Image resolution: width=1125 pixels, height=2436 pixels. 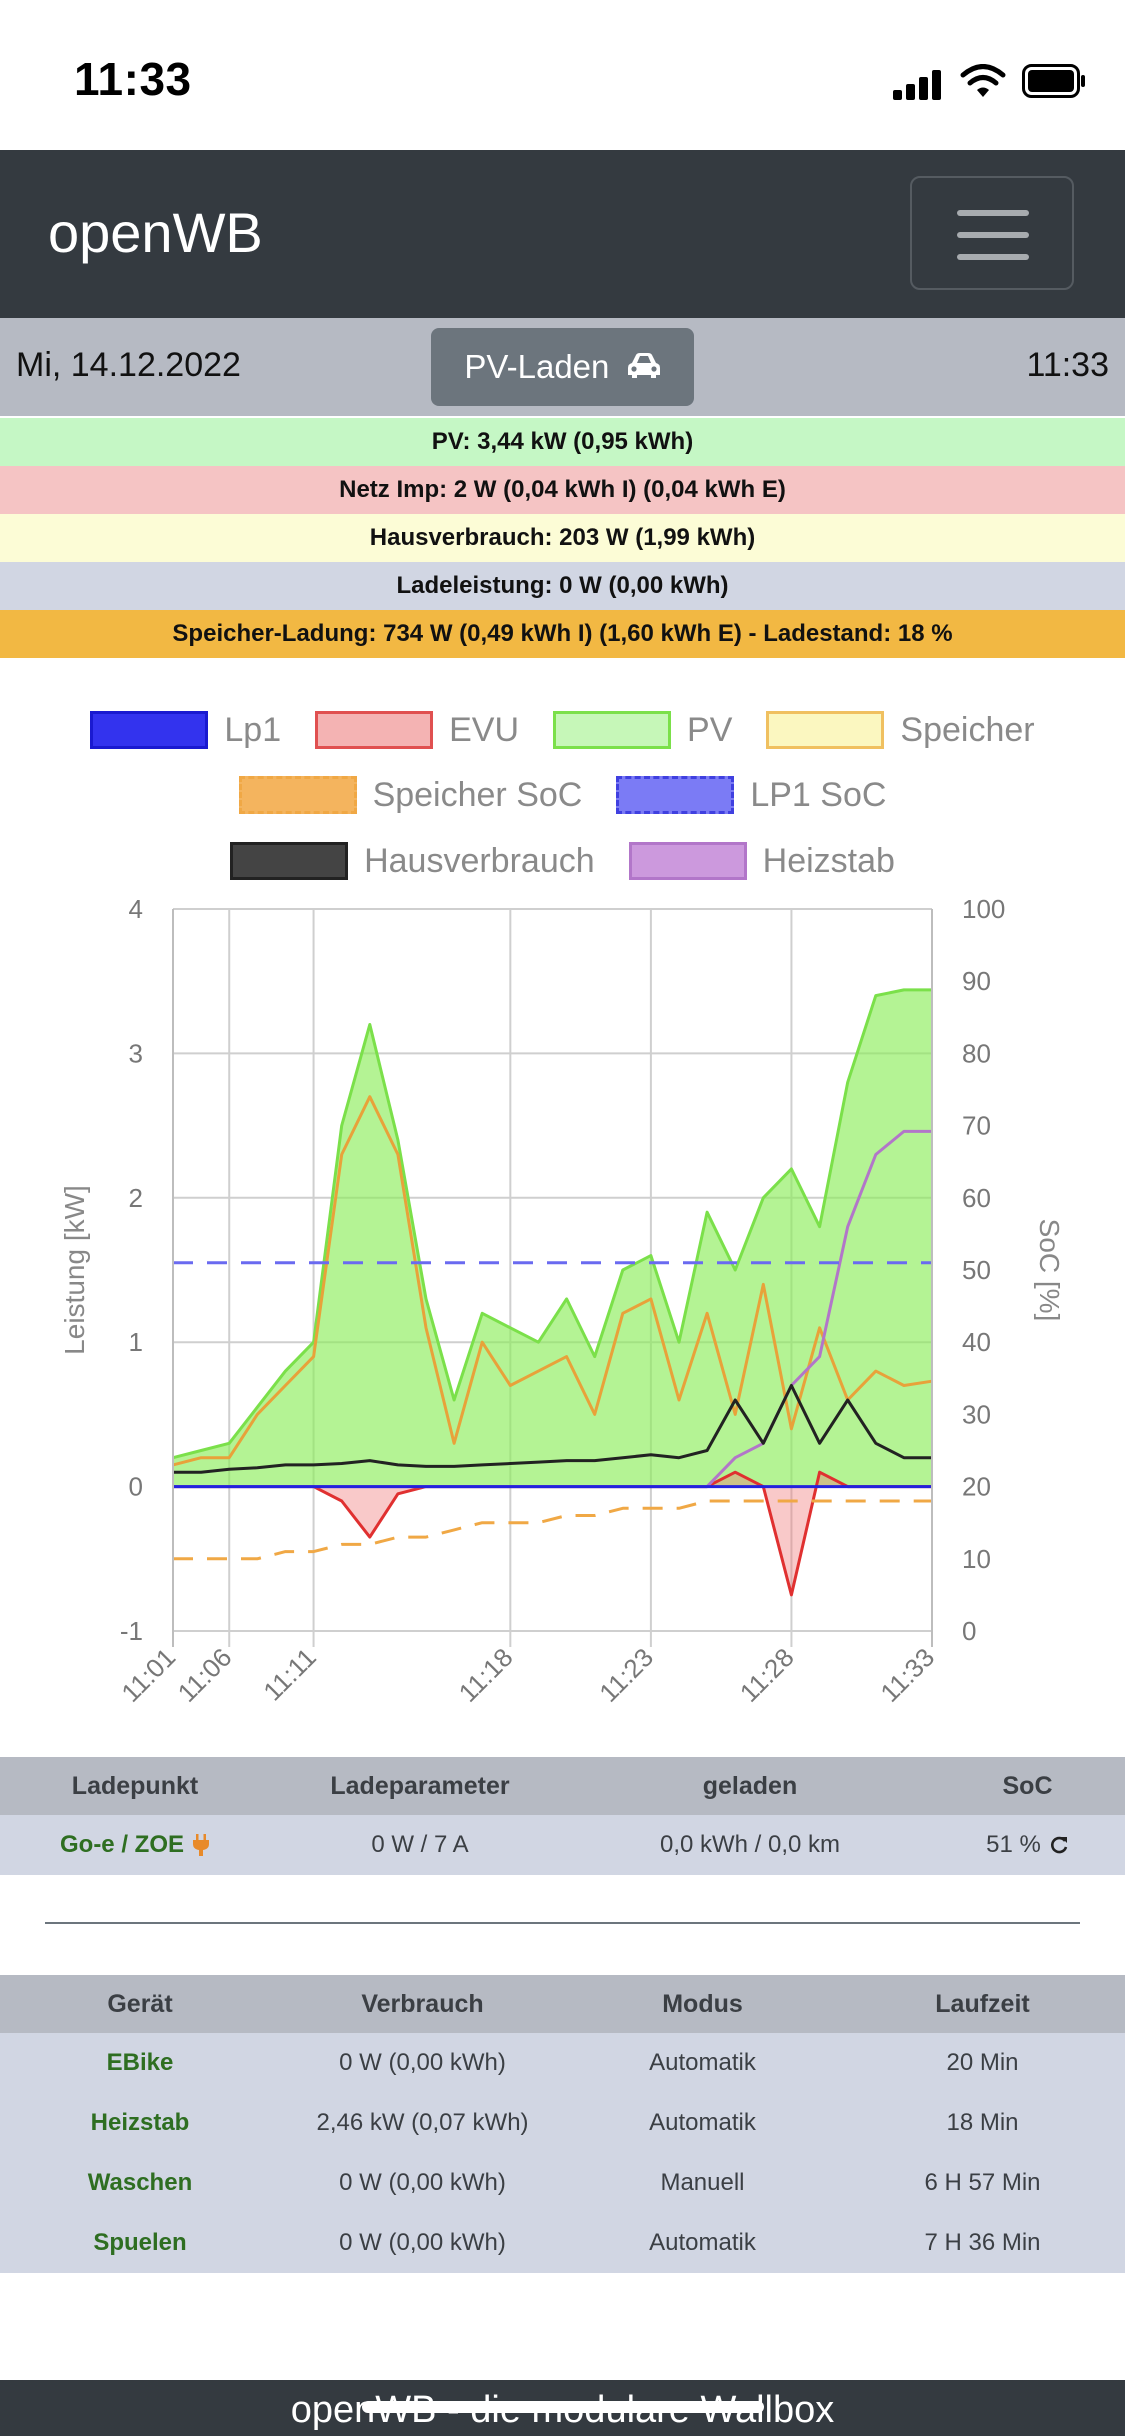 What do you see at coordinates (818, 794) in the screenshot?
I see `legend-label: LP1 SoC` at bounding box center [818, 794].